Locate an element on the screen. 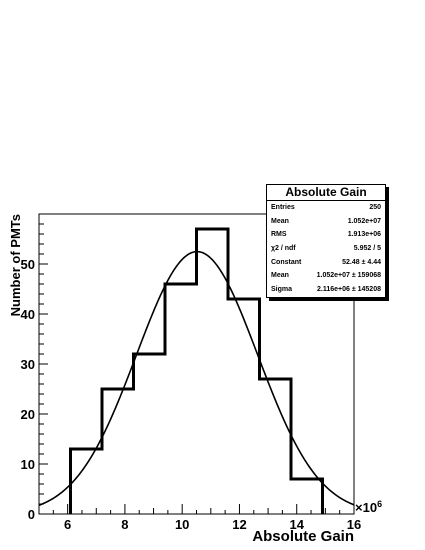  stats-label: RMS is located at coordinates (279, 235).